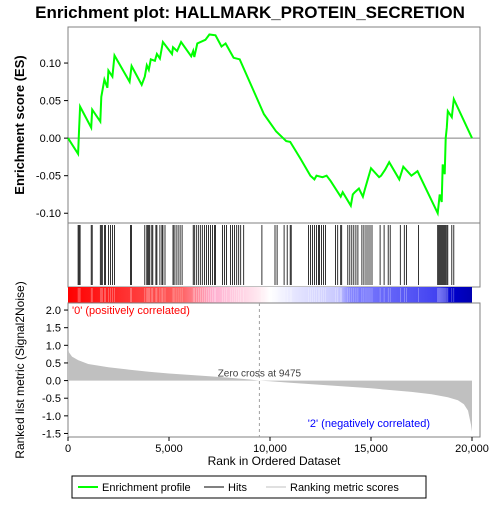 The width and height of the screenshot is (500, 505). What do you see at coordinates (344, 488) in the screenshot?
I see `legend-ranking-label: Ranking metric scores` at bounding box center [344, 488].